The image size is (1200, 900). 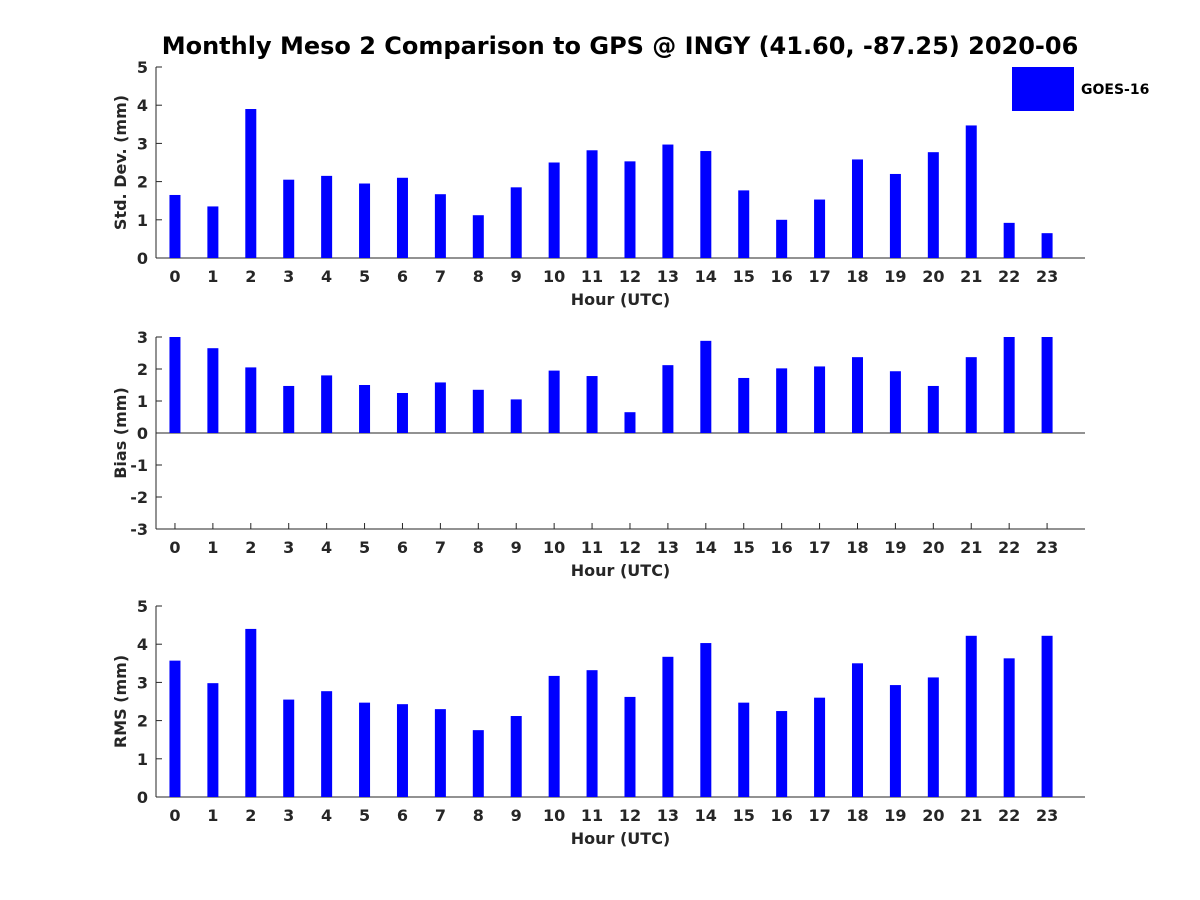 What do you see at coordinates (440, 276) in the screenshot?
I see `std-x-tick-label: 7` at bounding box center [440, 276].